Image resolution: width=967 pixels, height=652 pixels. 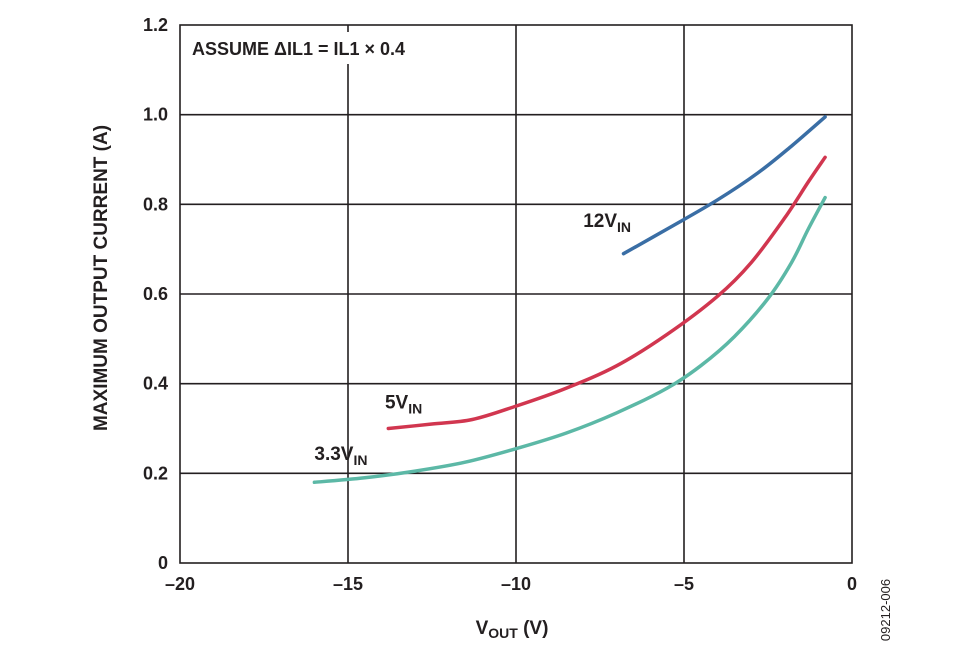 What do you see at coordinates (340, 456) in the screenshot?
I see `series-label-3: 3.3VIN` at bounding box center [340, 456].